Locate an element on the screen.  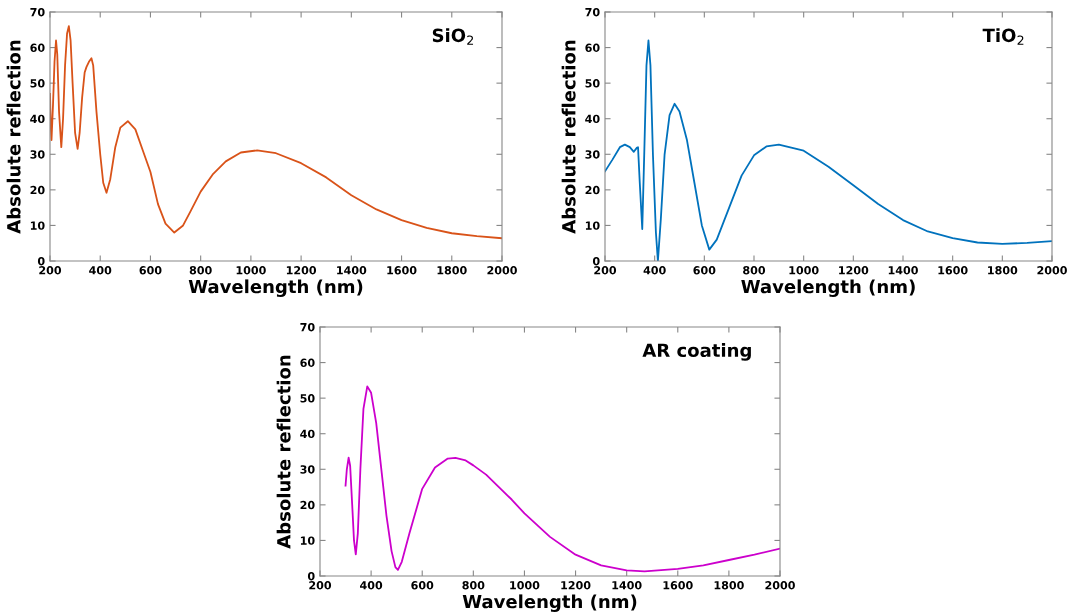
text: SiO$_{2}$ is located at coordinates (453, 36).